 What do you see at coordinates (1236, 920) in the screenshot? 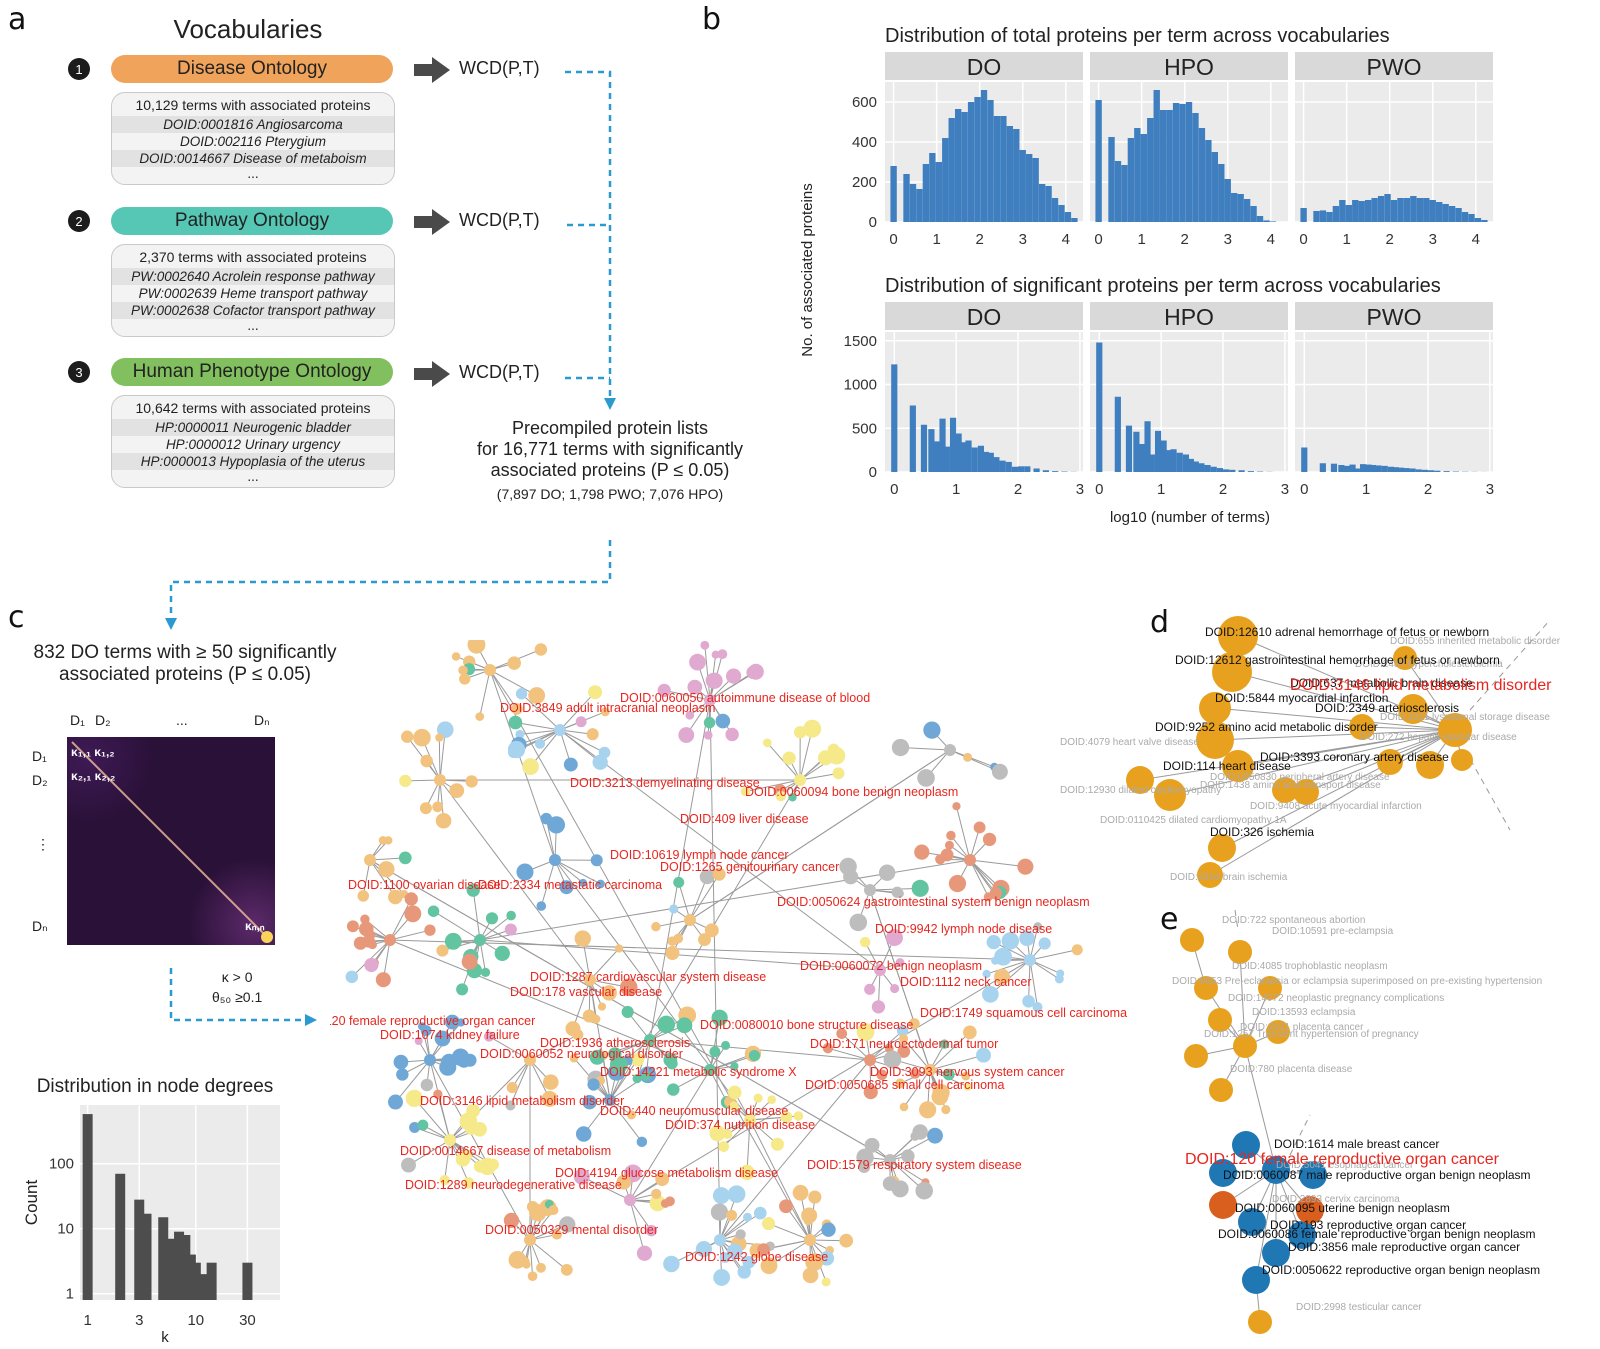
I see `dashed-edge` at bounding box center [1236, 920].